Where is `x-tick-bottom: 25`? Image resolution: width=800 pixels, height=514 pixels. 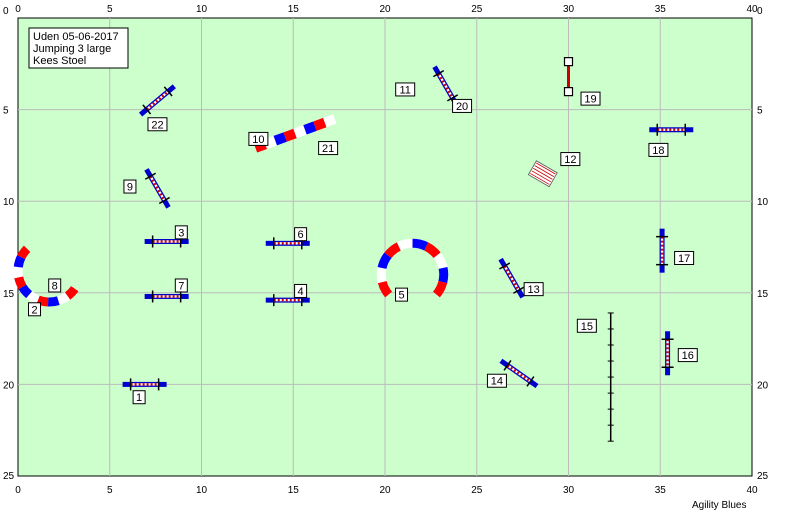 x-tick-bottom: 25 is located at coordinates (477, 490).